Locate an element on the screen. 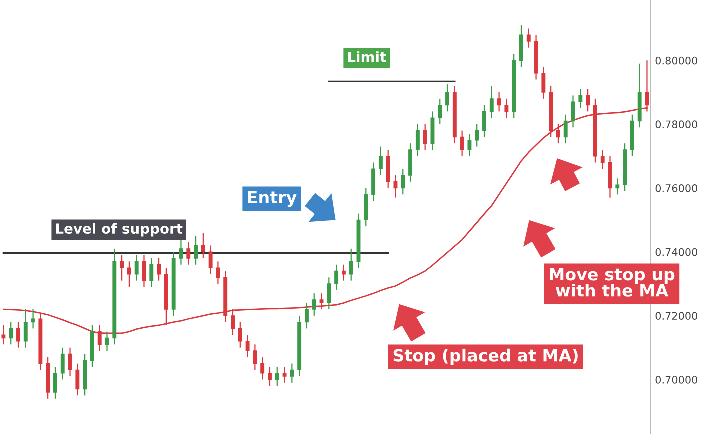 The image size is (706, 434). y-tick-label: 0.76000 is located at coordinates (677, 188).